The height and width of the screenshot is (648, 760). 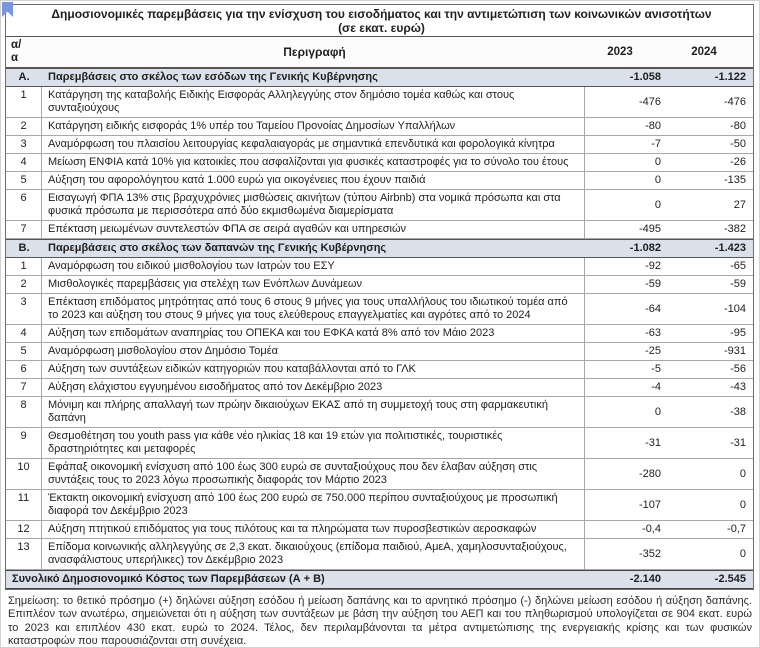 I want to click on value-2024: -80, so click(x=738, y=126).